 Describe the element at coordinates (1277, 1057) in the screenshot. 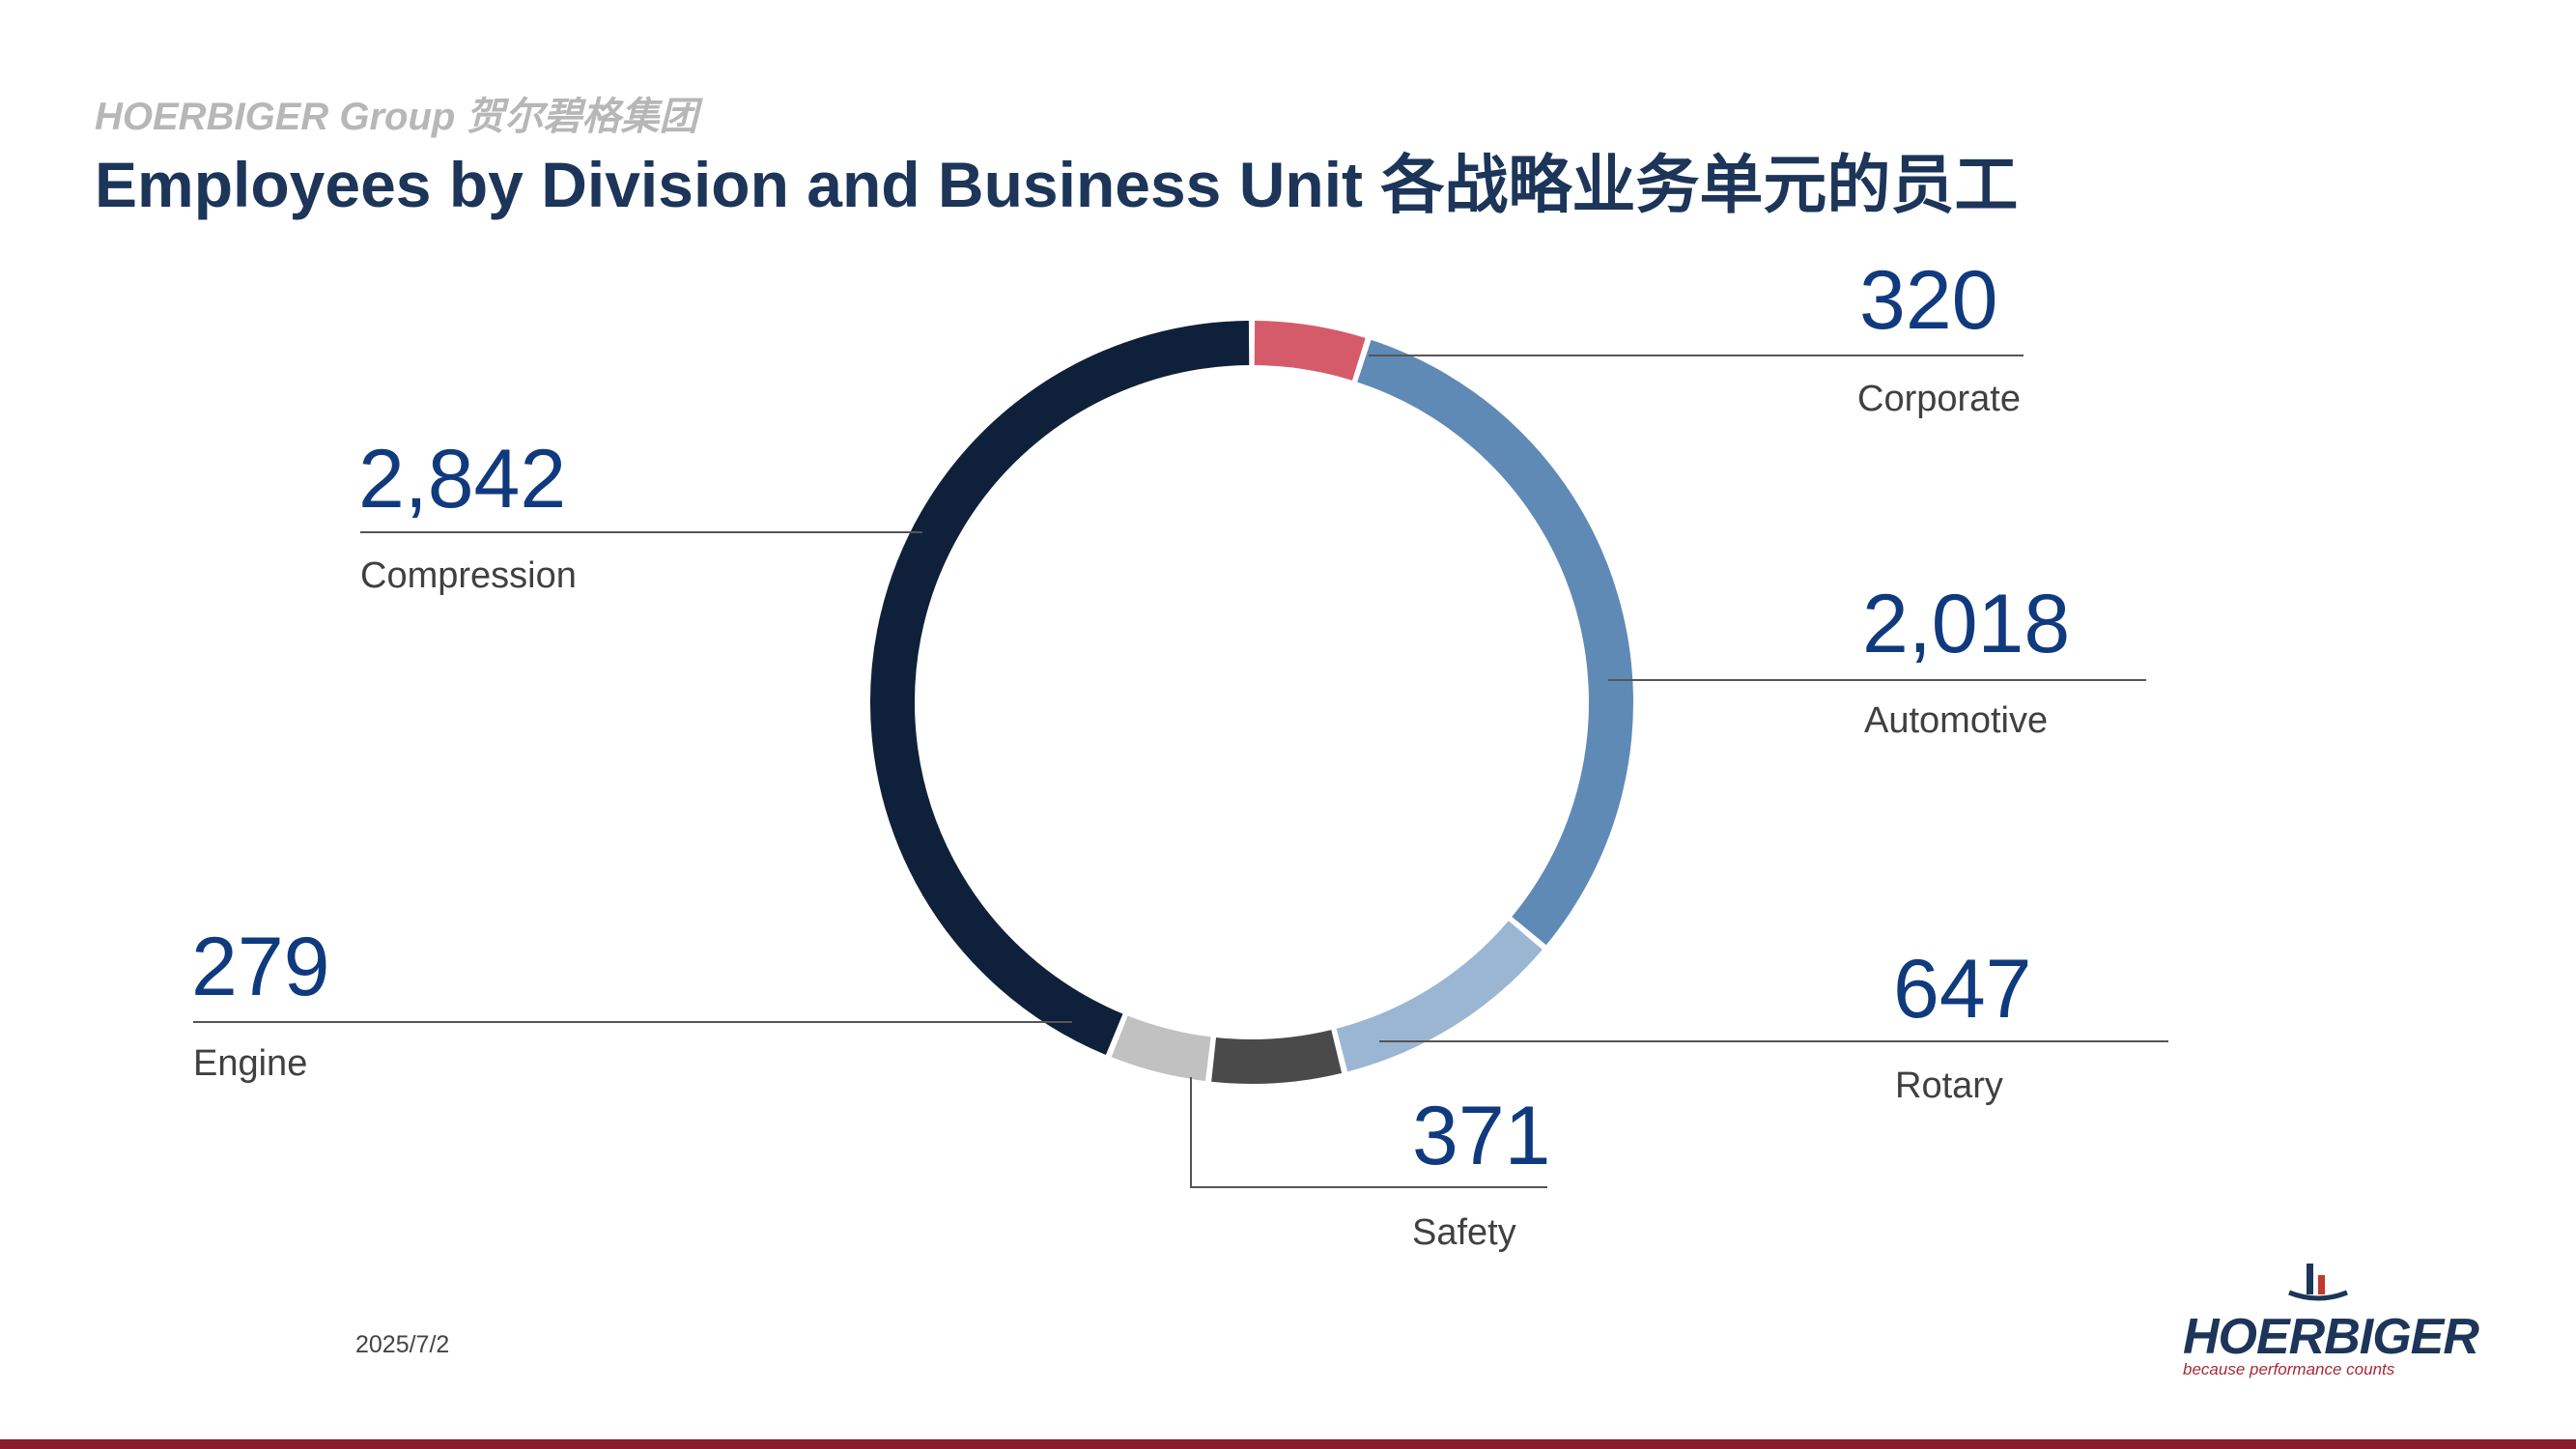

I see `donut-slice-safety` at that location.